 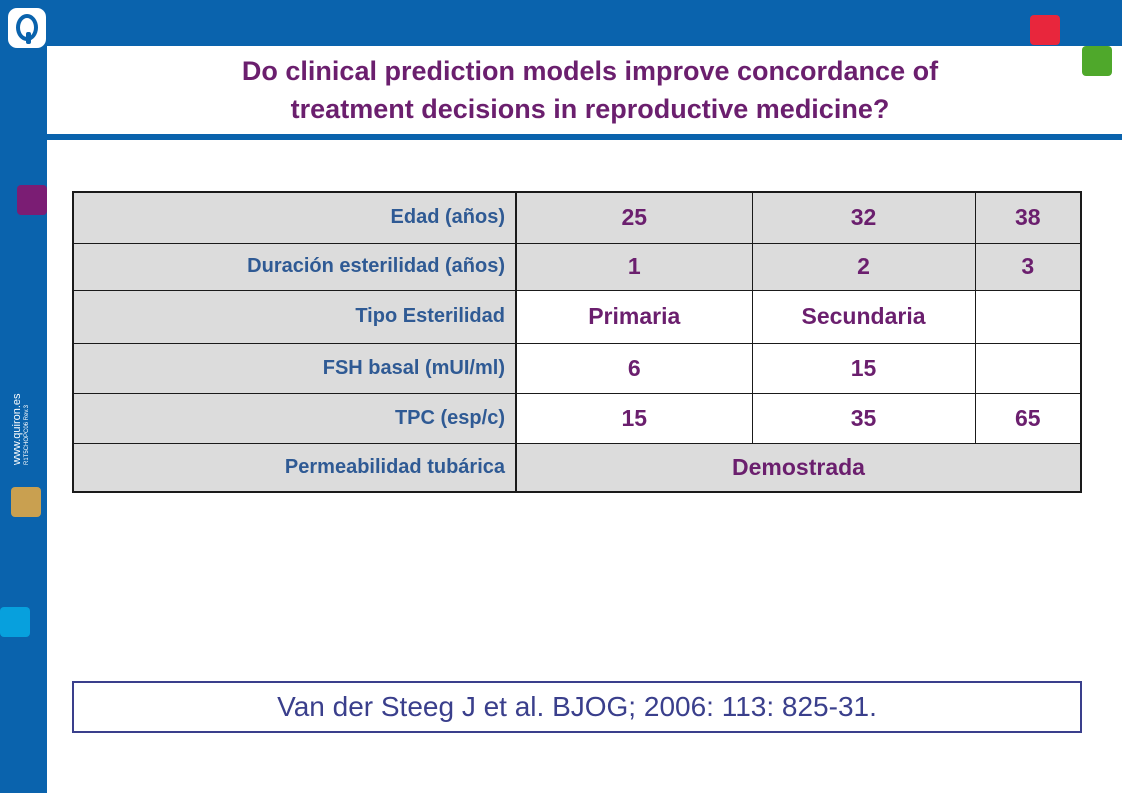 I want to click on table-cell: 25, so click(x=634, y=217).